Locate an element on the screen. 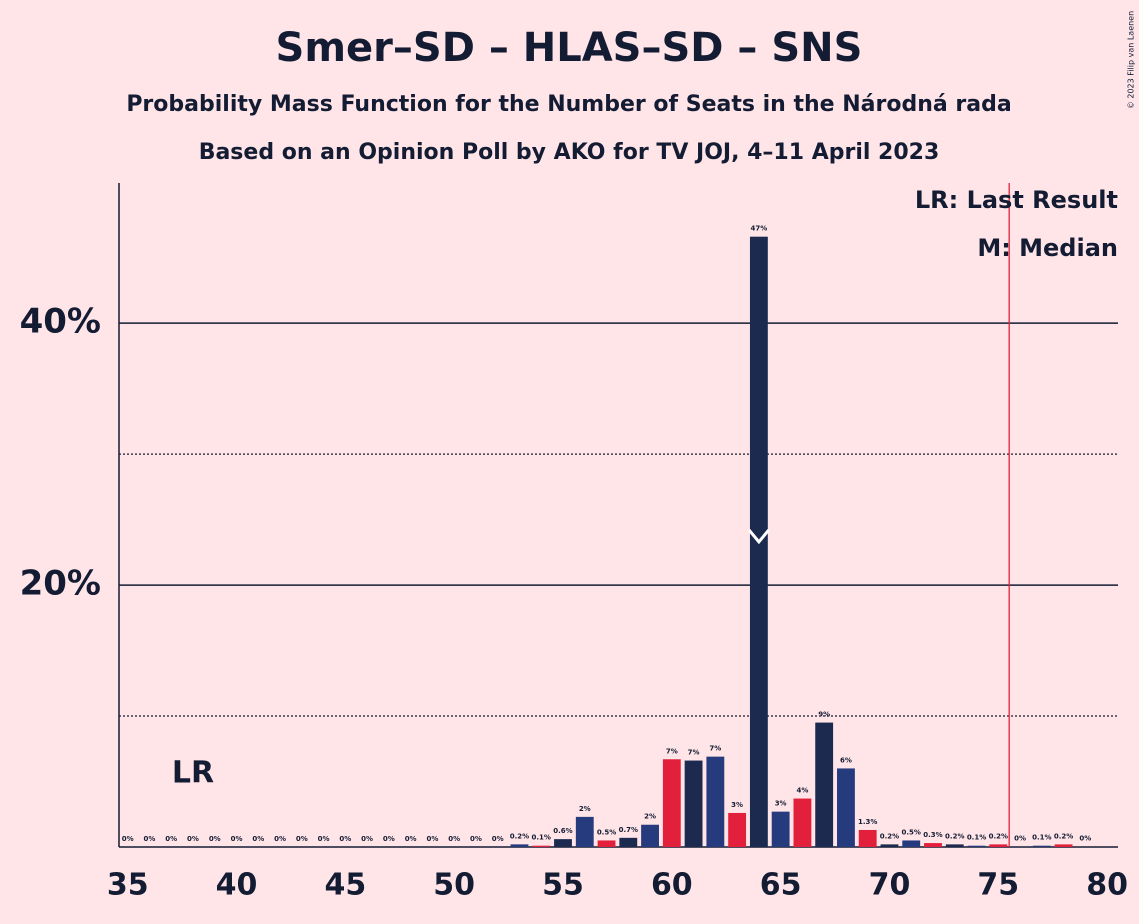 This screenshot has height=924, width=1139. value-label: 9% is located at coordinates (824, 715).